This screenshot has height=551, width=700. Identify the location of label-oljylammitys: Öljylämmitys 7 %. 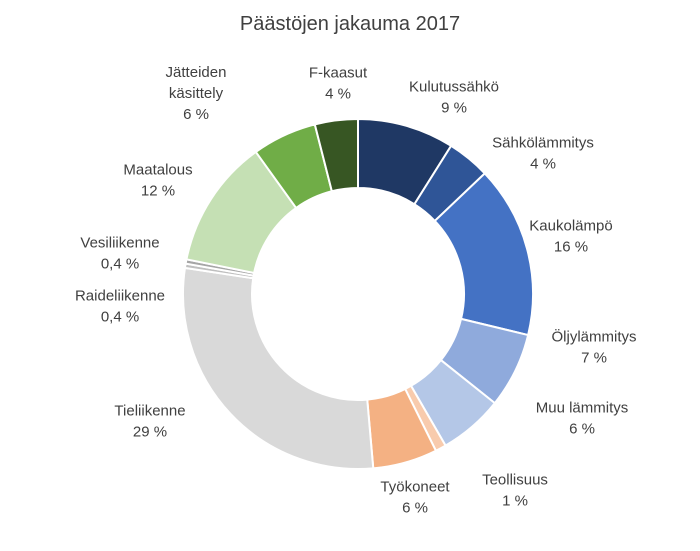
(594, 347).